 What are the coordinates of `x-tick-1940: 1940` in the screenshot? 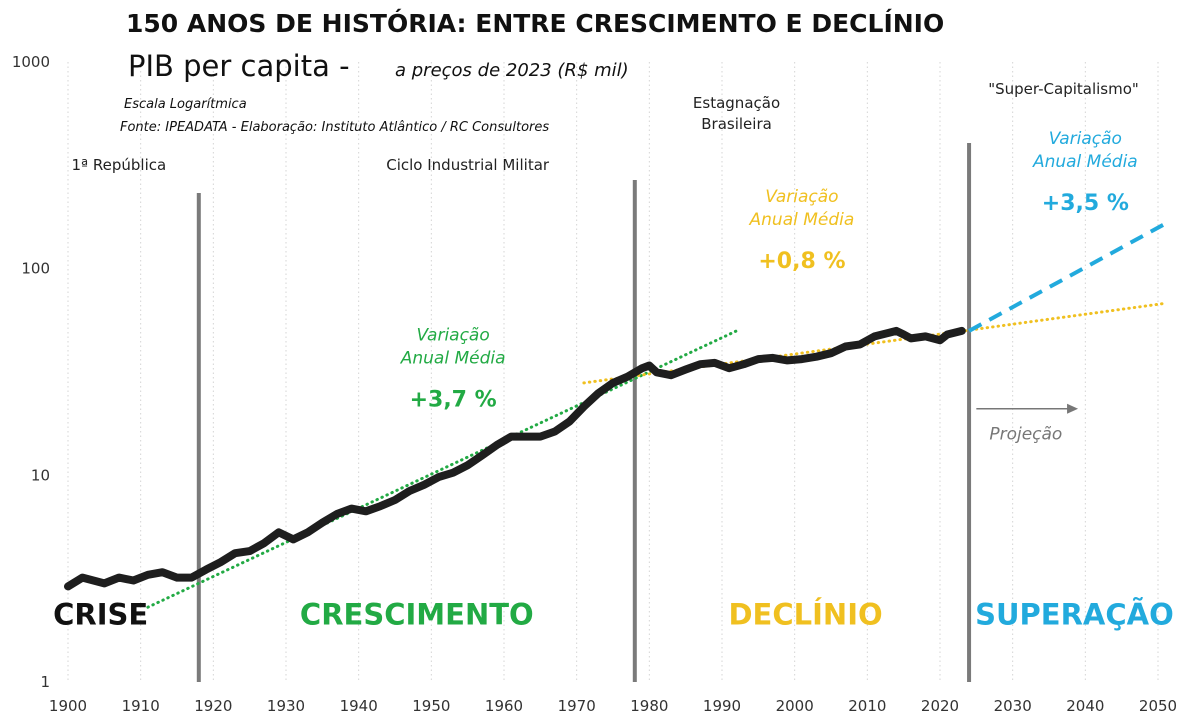 It's located at (359, 706).